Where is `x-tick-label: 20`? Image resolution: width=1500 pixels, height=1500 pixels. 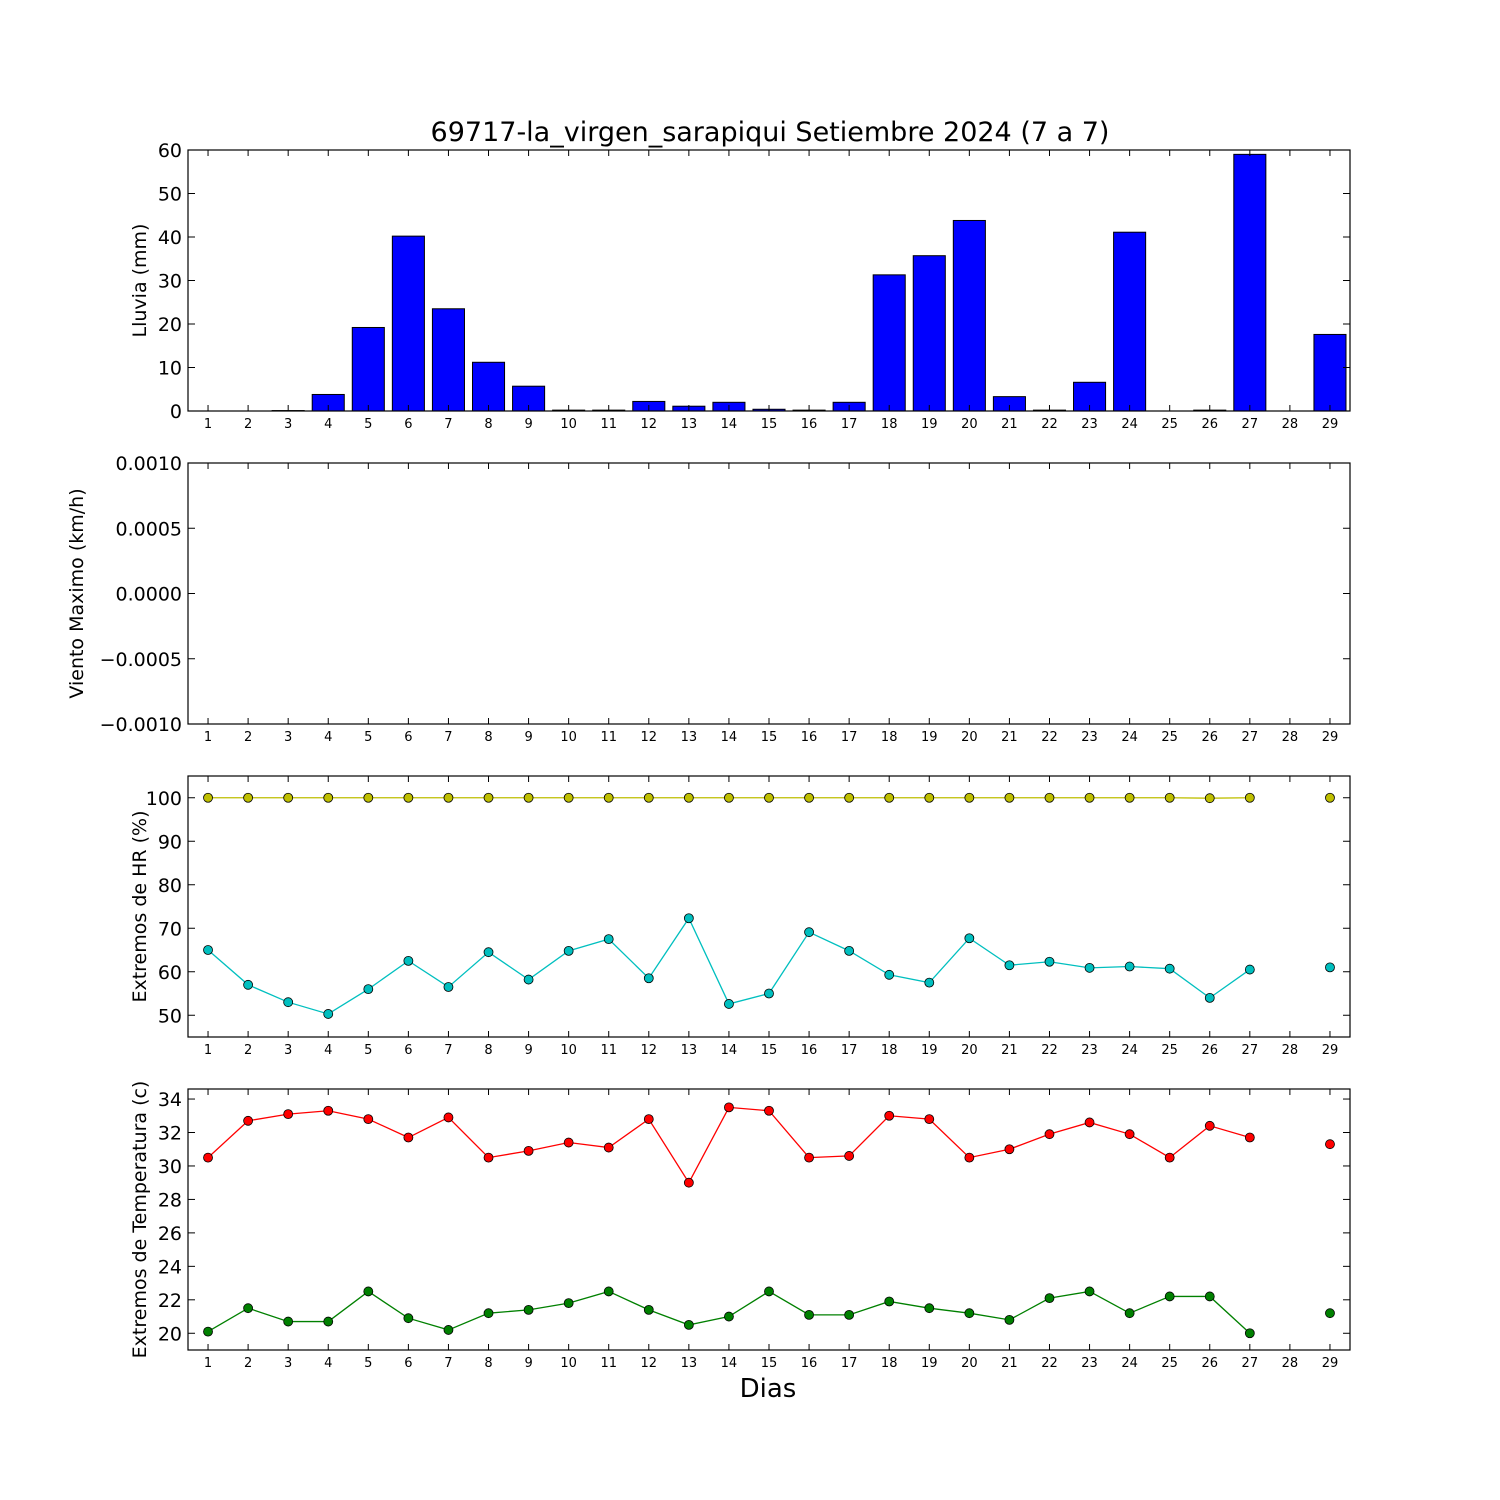 x-tick-label: 20 is located at coordinates (969, 737).